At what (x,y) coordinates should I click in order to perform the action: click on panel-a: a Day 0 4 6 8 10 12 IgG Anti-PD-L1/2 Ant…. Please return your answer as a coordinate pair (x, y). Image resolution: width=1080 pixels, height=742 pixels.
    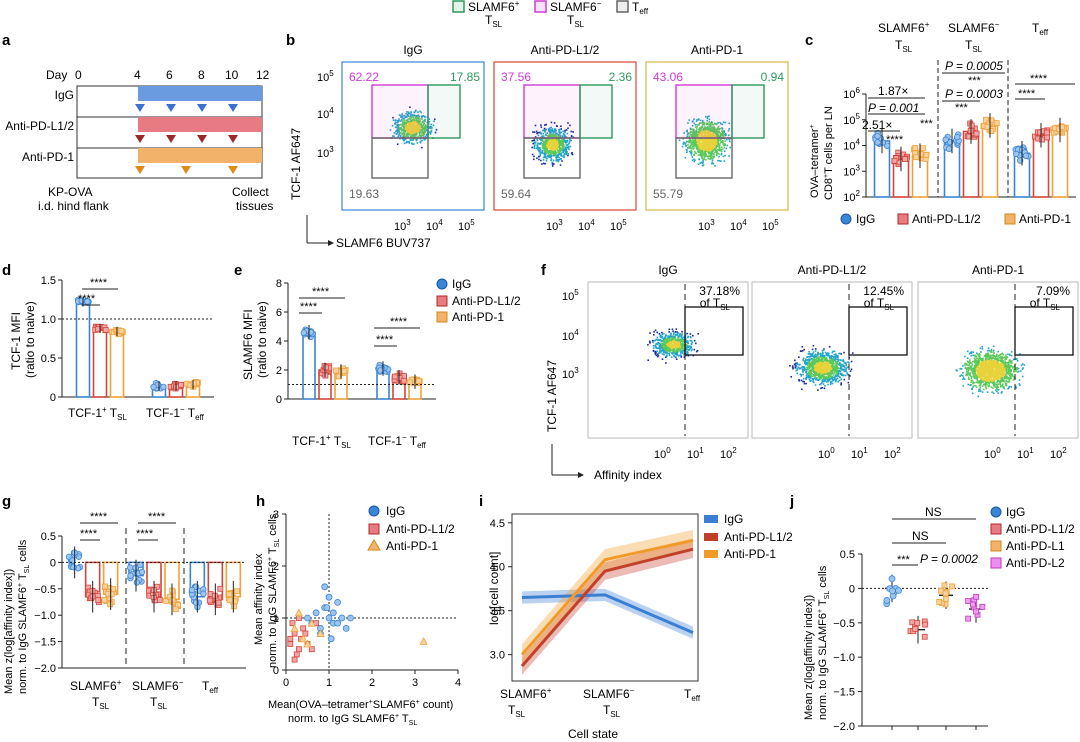
    Looking at the image, I should click on (137, 122).